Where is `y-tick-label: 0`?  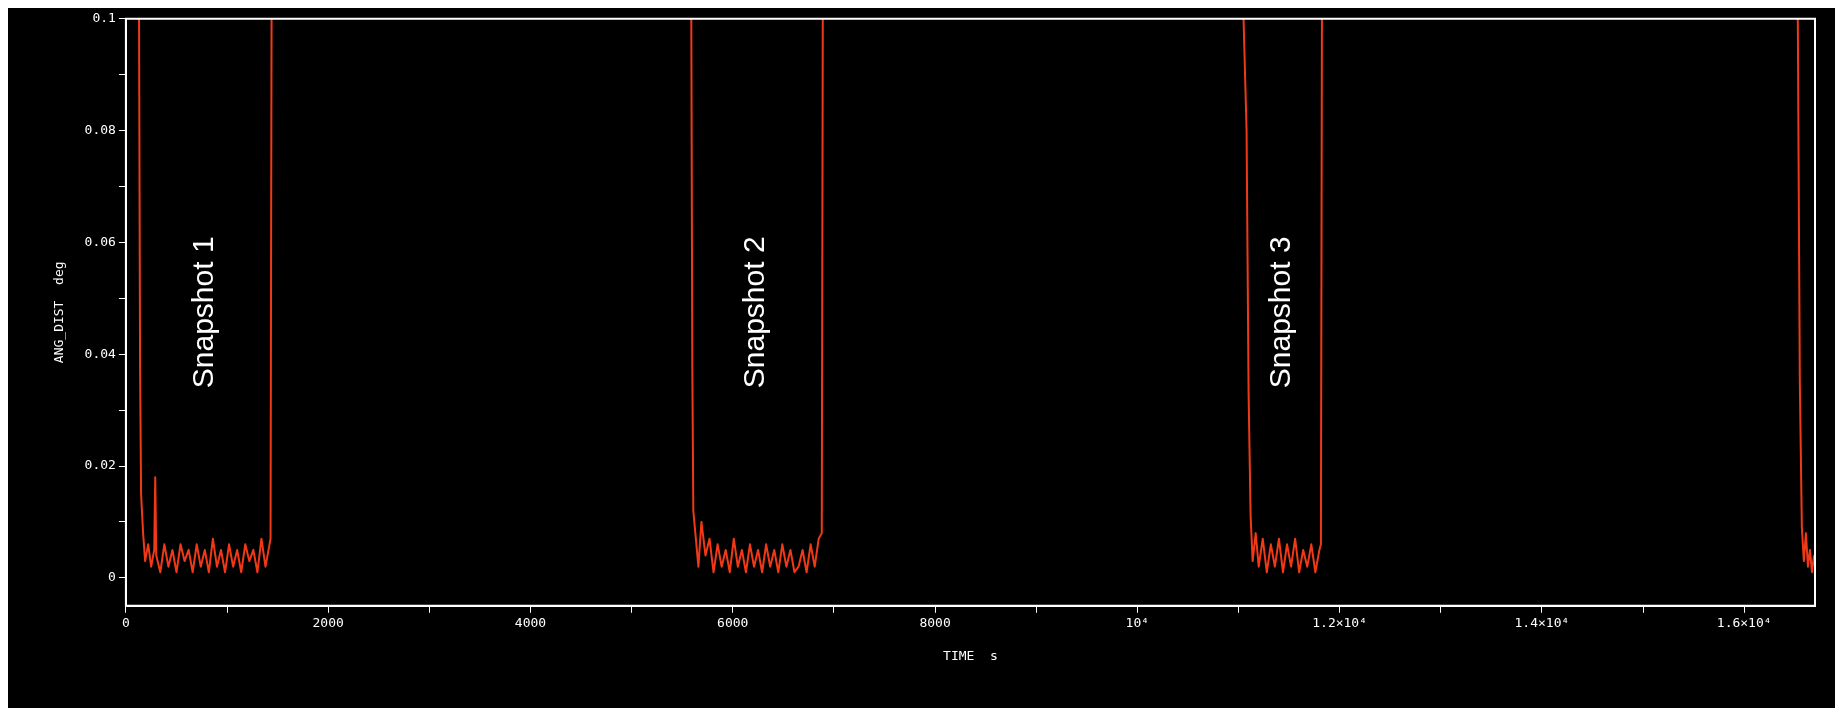 y-tick-label: 0 is located at coordinates (112, 577).